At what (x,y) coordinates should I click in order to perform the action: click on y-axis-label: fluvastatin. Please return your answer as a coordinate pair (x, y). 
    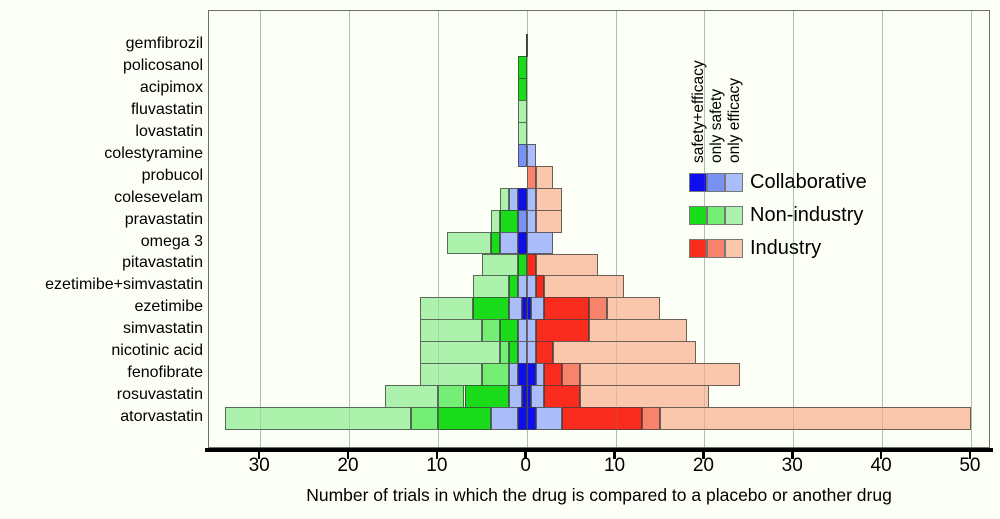
    Looking at the image, I should click on (166, 110).